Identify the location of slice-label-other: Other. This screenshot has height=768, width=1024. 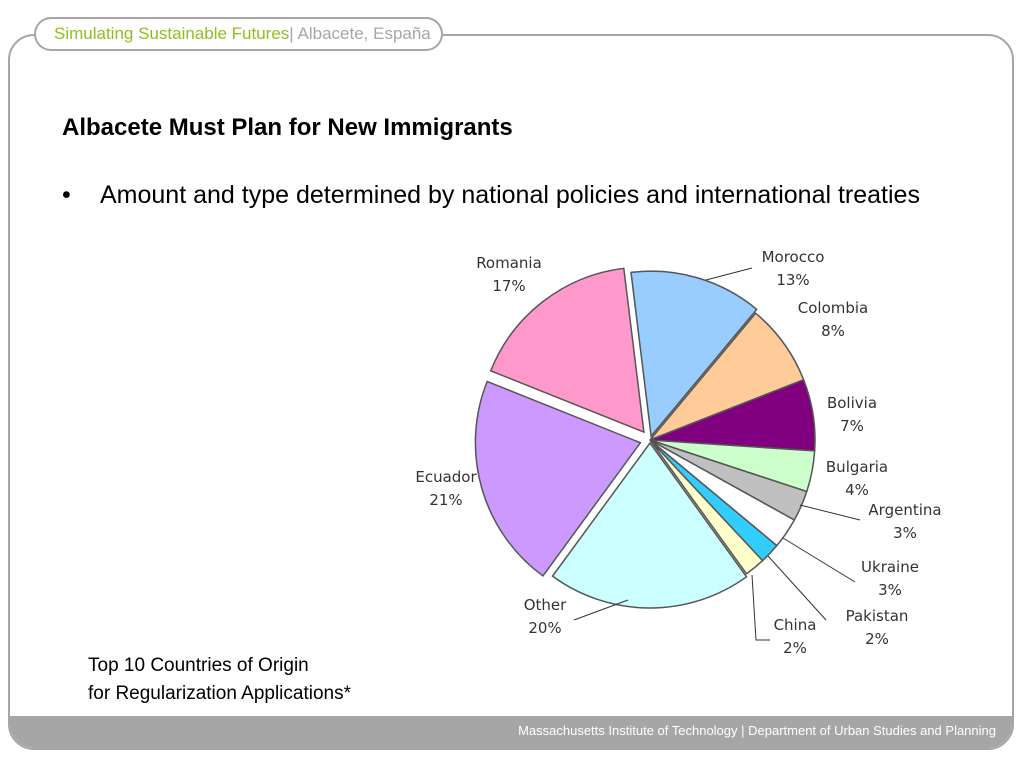
(545, 605).